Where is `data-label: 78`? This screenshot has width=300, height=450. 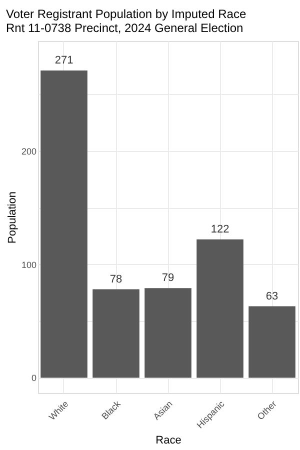 data-label: 78 is located at coordinates (116, 279).